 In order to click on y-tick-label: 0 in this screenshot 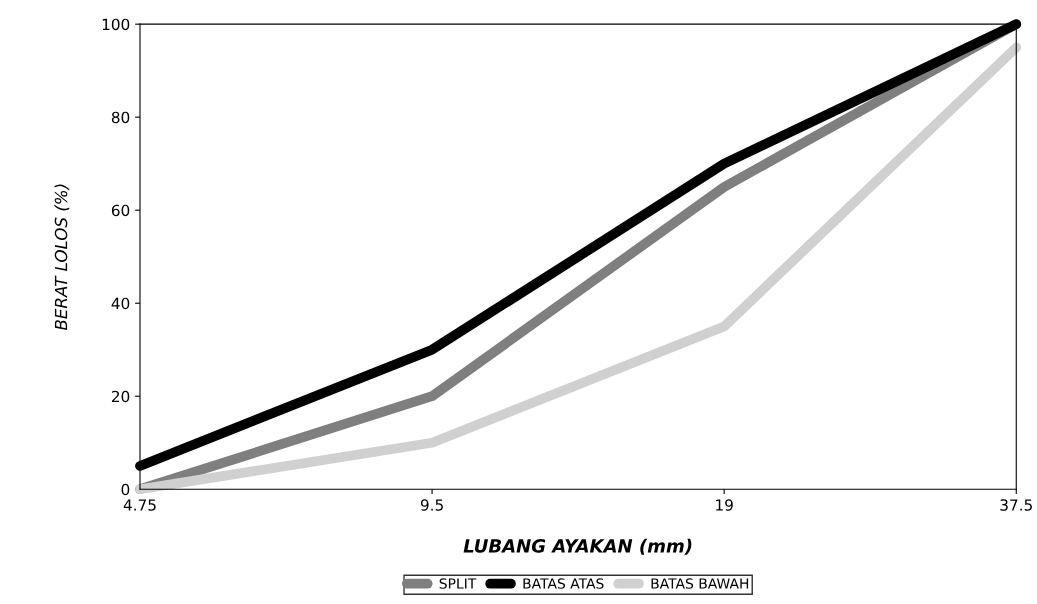, I will do `click(125, 489)`.